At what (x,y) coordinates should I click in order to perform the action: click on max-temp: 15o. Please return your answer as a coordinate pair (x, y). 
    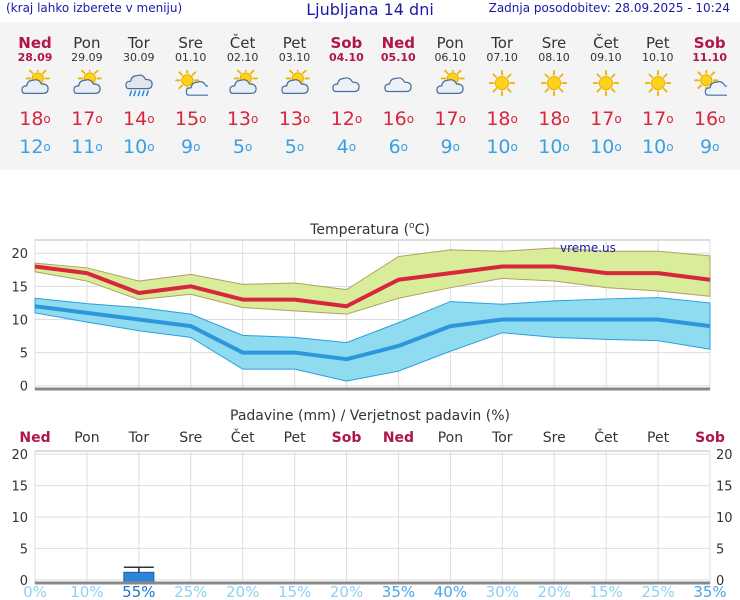
    Looking at the image, I should click on (191, 119).